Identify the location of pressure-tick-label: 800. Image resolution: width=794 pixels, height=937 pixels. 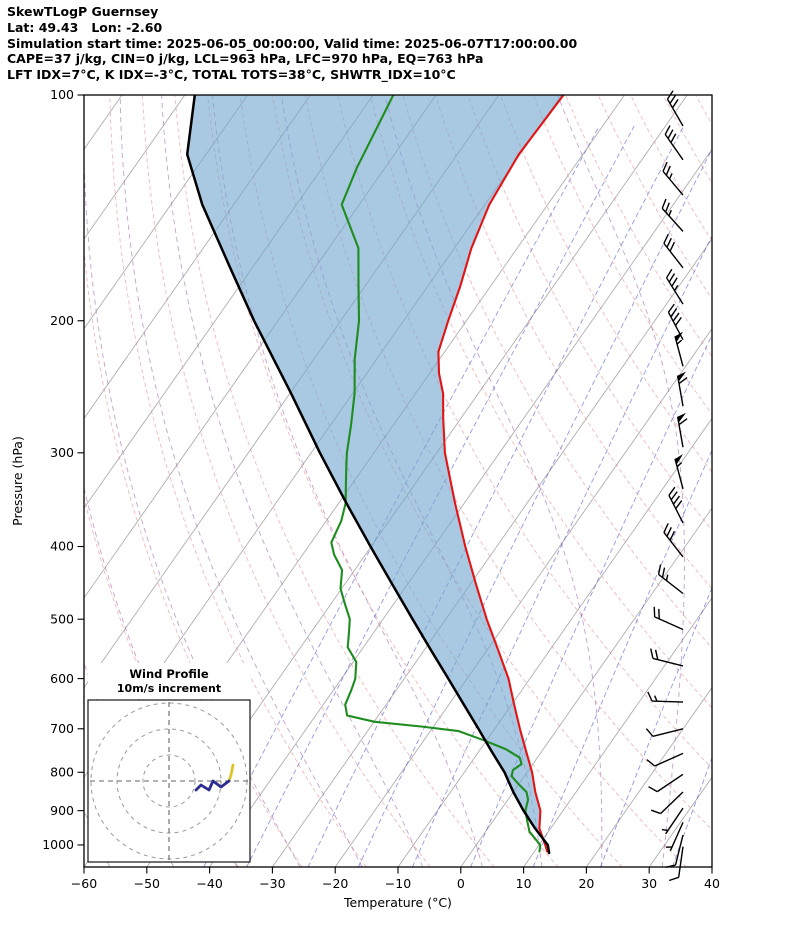
(62, 771).